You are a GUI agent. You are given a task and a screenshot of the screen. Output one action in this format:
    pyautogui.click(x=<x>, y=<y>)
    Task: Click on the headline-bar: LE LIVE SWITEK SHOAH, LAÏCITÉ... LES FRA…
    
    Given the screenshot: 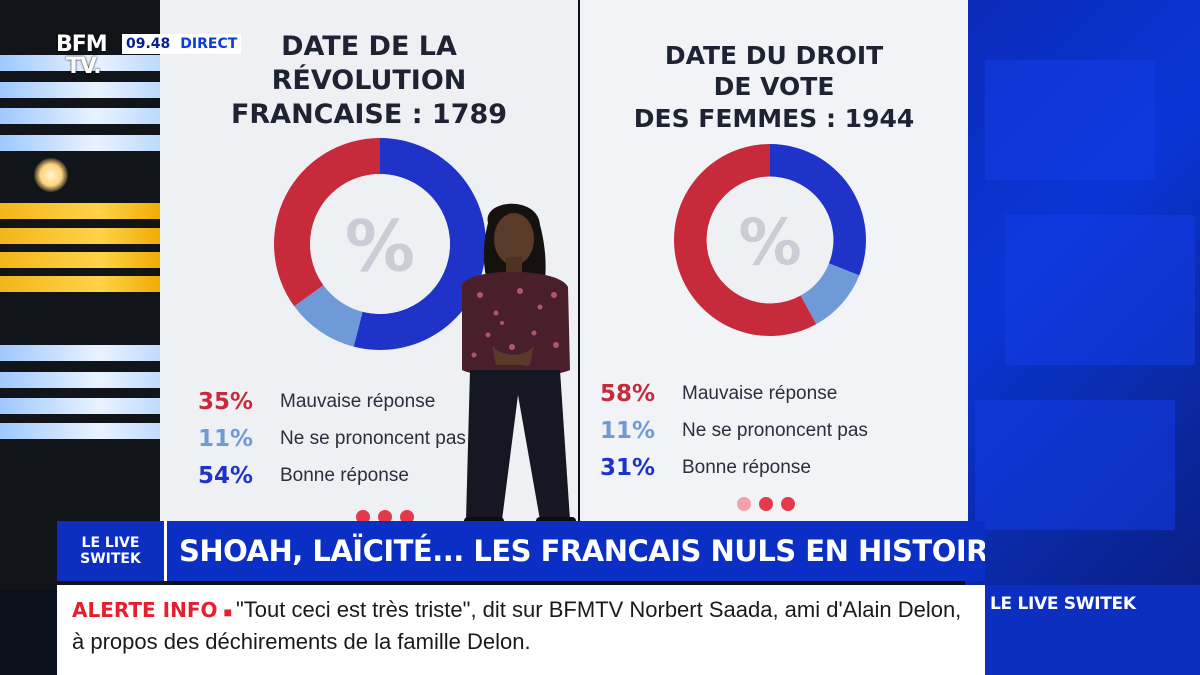 What is the action you would take?
    pyautogui.click(x=521, y=551)
    